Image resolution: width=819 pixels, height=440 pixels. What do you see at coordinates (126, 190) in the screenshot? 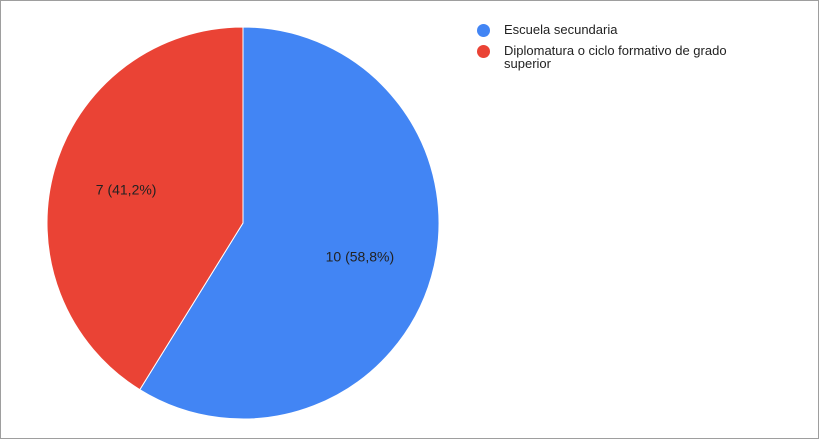
I see `pie-data-label-1: 7 (41,2%)` at bounding box center [126, 190].